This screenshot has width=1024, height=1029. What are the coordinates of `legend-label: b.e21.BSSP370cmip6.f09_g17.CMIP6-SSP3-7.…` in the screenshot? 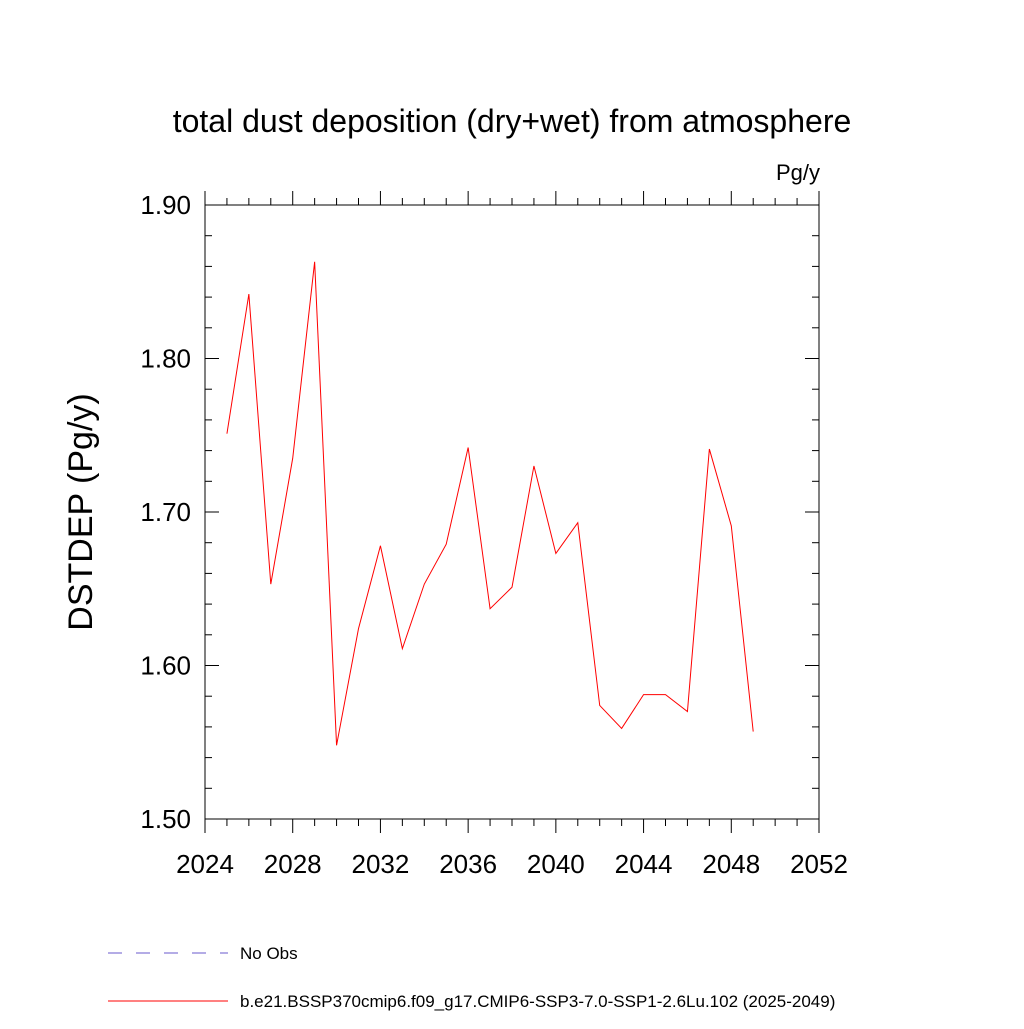 It's located at (537, 1001).